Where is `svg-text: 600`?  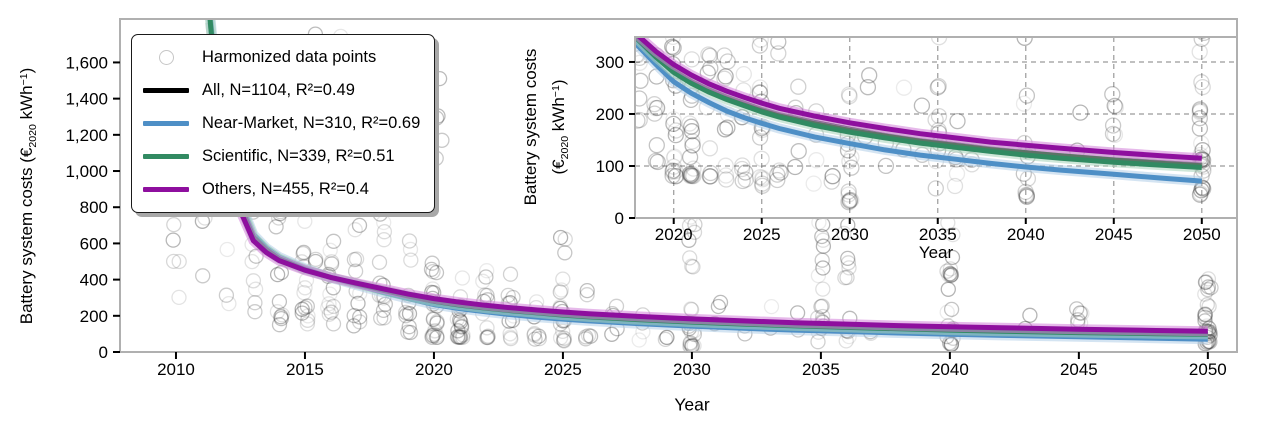 svg-text: 600 is located at coordinates (94, 243).